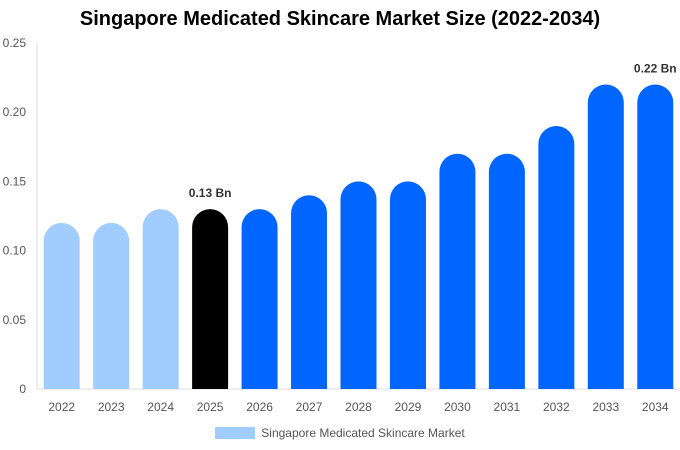 Image resolution: width=680 pixels, height=450 pixels. Describe the element at coordinates (61, 407) in the screenshot. I see `x-tick-label: 2022` at that location.